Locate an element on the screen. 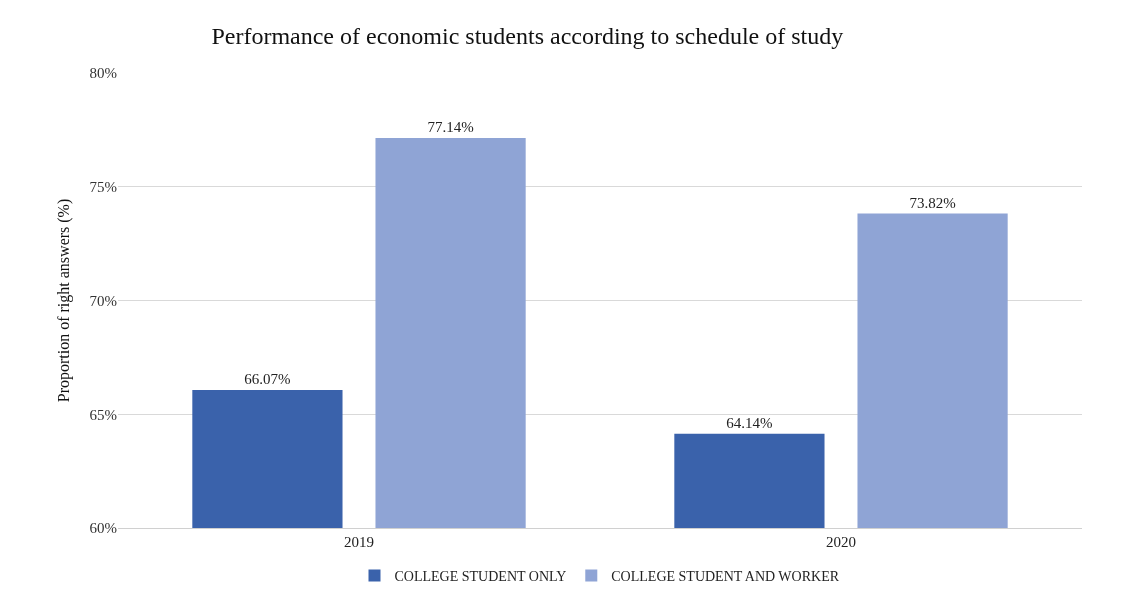 The width and height of the screenshot is (1122, 604). legend-label: COLLEGE STUDENT AND WORKER is located at coordinates (725, 576).